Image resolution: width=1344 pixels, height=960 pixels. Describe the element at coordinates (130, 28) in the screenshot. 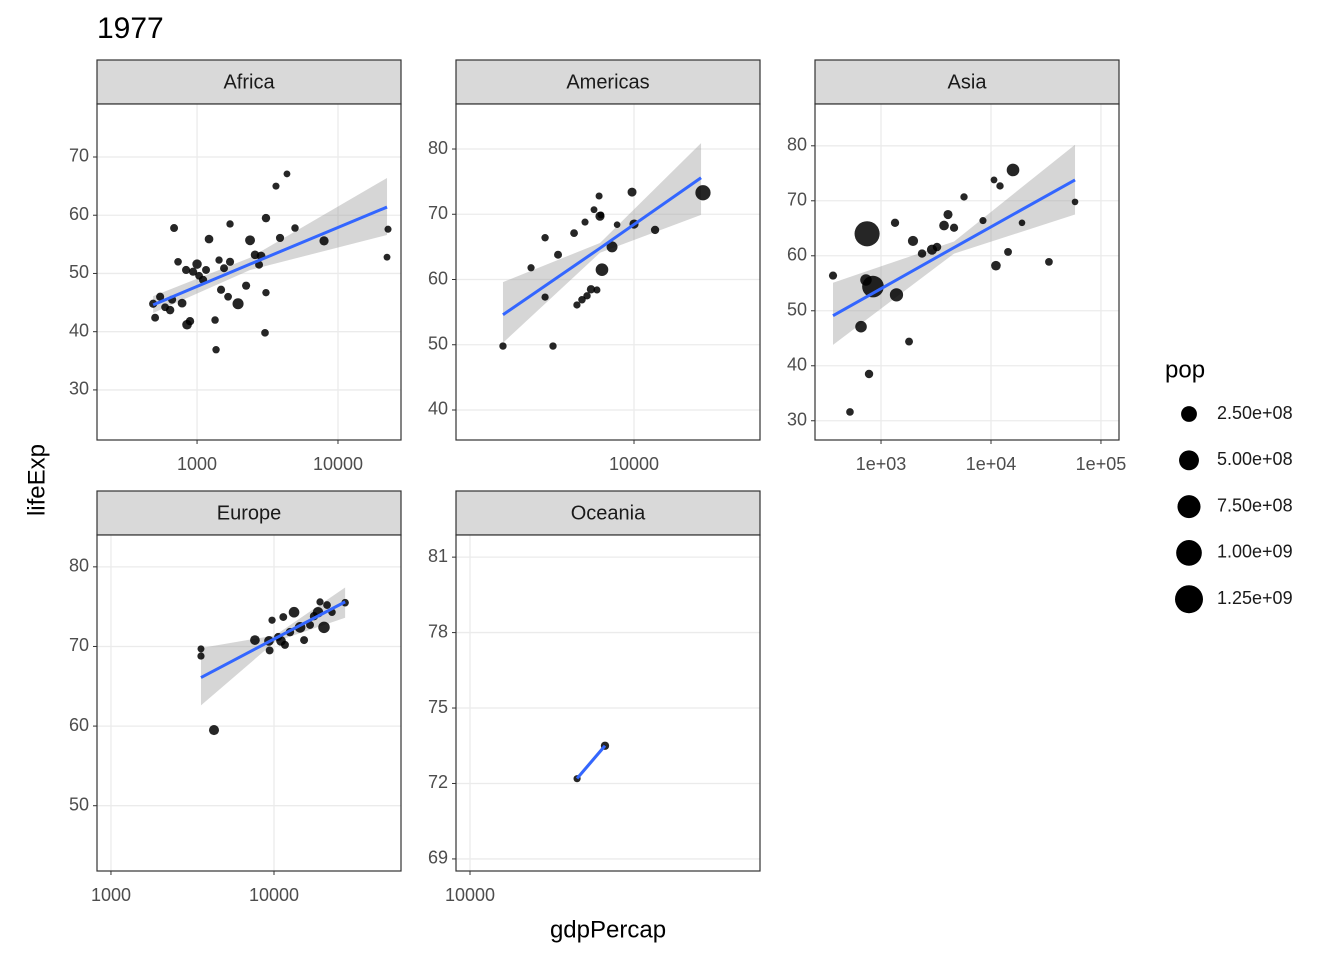

I see `chart-title: 1977` at that location.